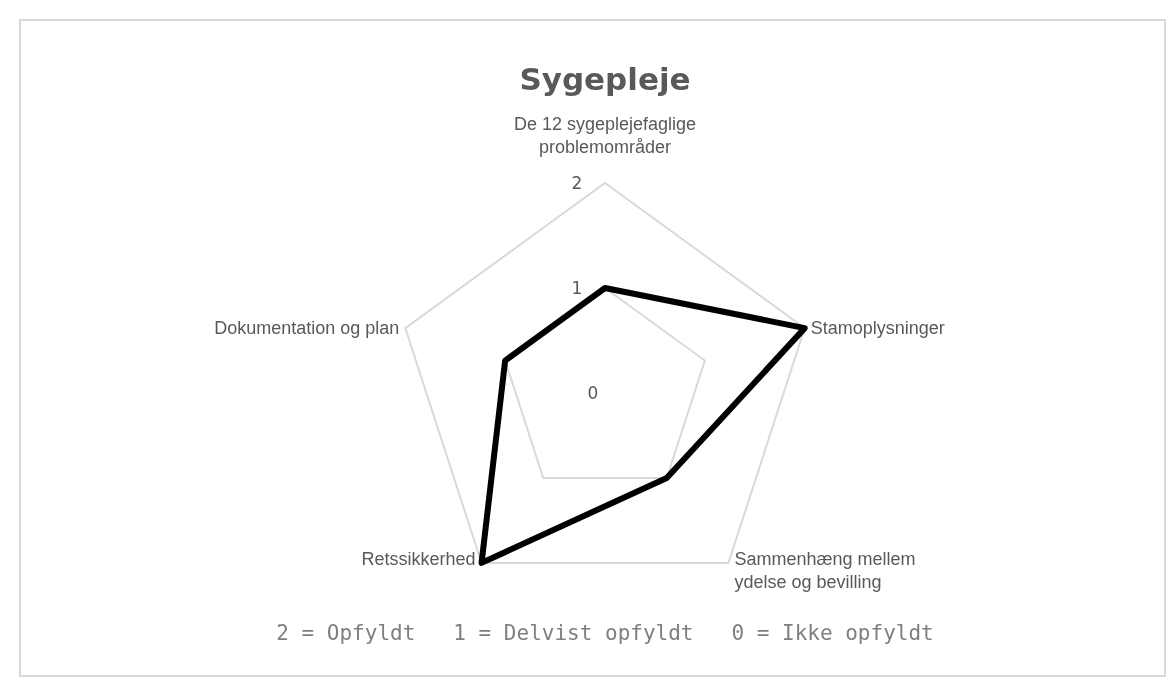  Describe the element at coordinates (605, 79) in the screenshot. I see `chart-title: Sygepleje` at that location.